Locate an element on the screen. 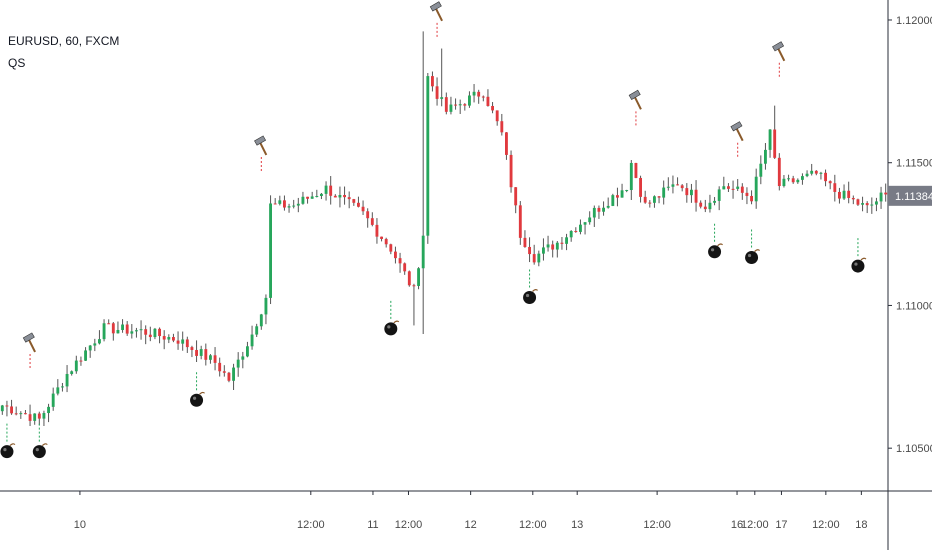 This screenshot has height=550, width=932. chart-legend: EURUSD, 60, FXCM QS is located at coordinates (63, 52).